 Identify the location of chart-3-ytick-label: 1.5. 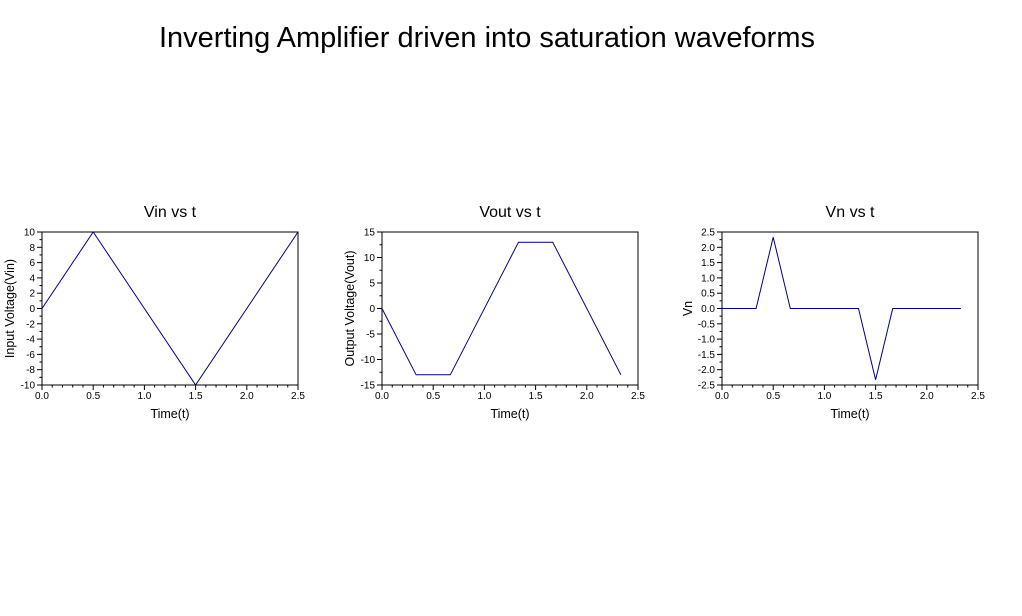
(708, 263).